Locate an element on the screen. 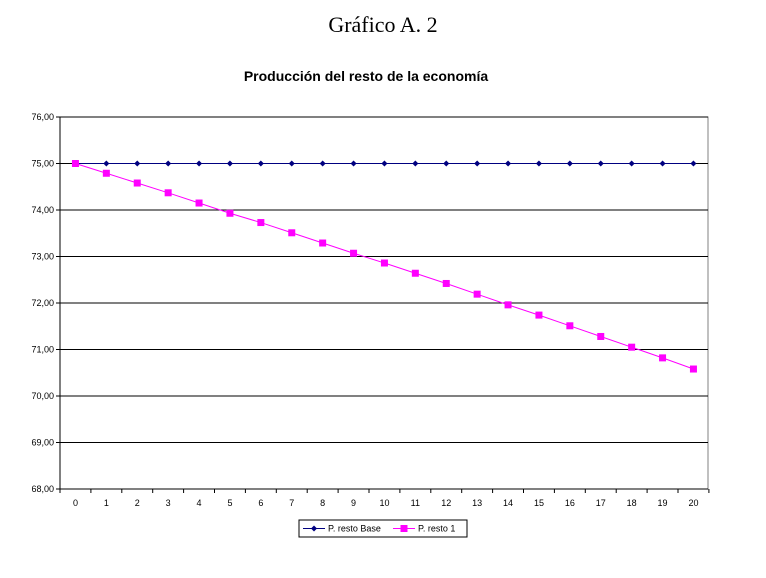 The image size is (766, 578). x-tick-label: 10 is located at coordinates (384, 503).